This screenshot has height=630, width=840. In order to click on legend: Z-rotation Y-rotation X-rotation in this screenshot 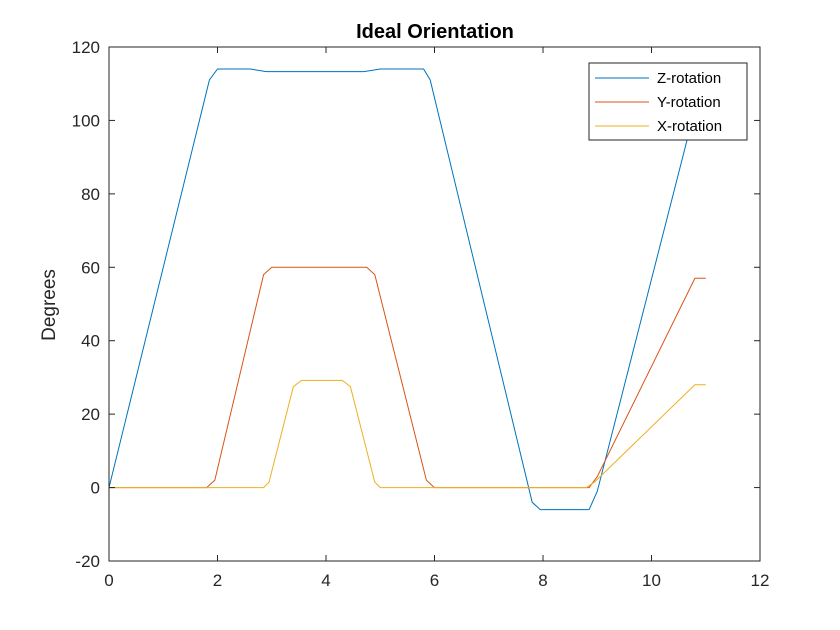, I will do `click(668, 101)`.